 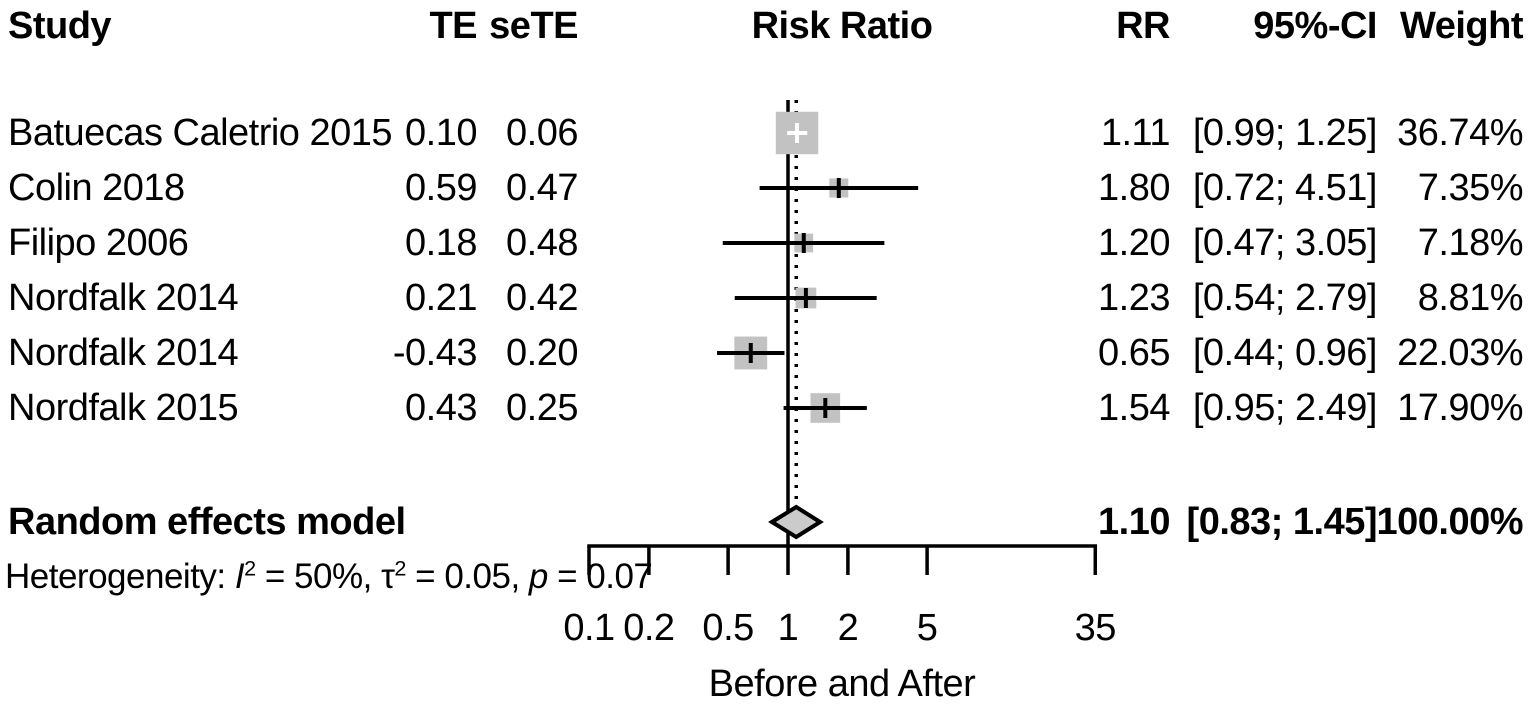 I want to click on study-row-study-label: Filipo 2006, so click(x=98, y=243).